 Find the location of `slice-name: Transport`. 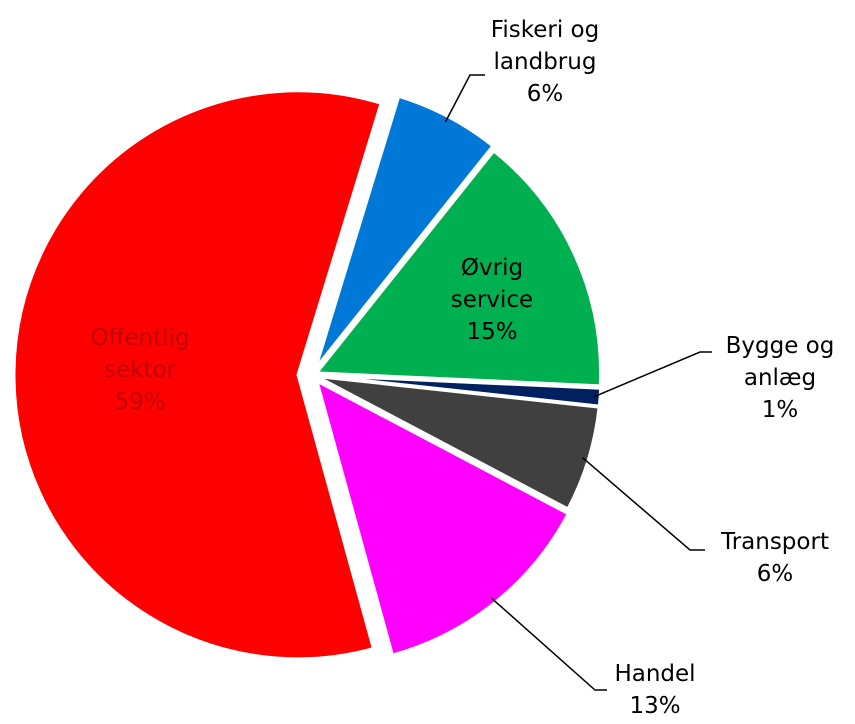

slice-name: Transport is located at coordinates (775, 542).